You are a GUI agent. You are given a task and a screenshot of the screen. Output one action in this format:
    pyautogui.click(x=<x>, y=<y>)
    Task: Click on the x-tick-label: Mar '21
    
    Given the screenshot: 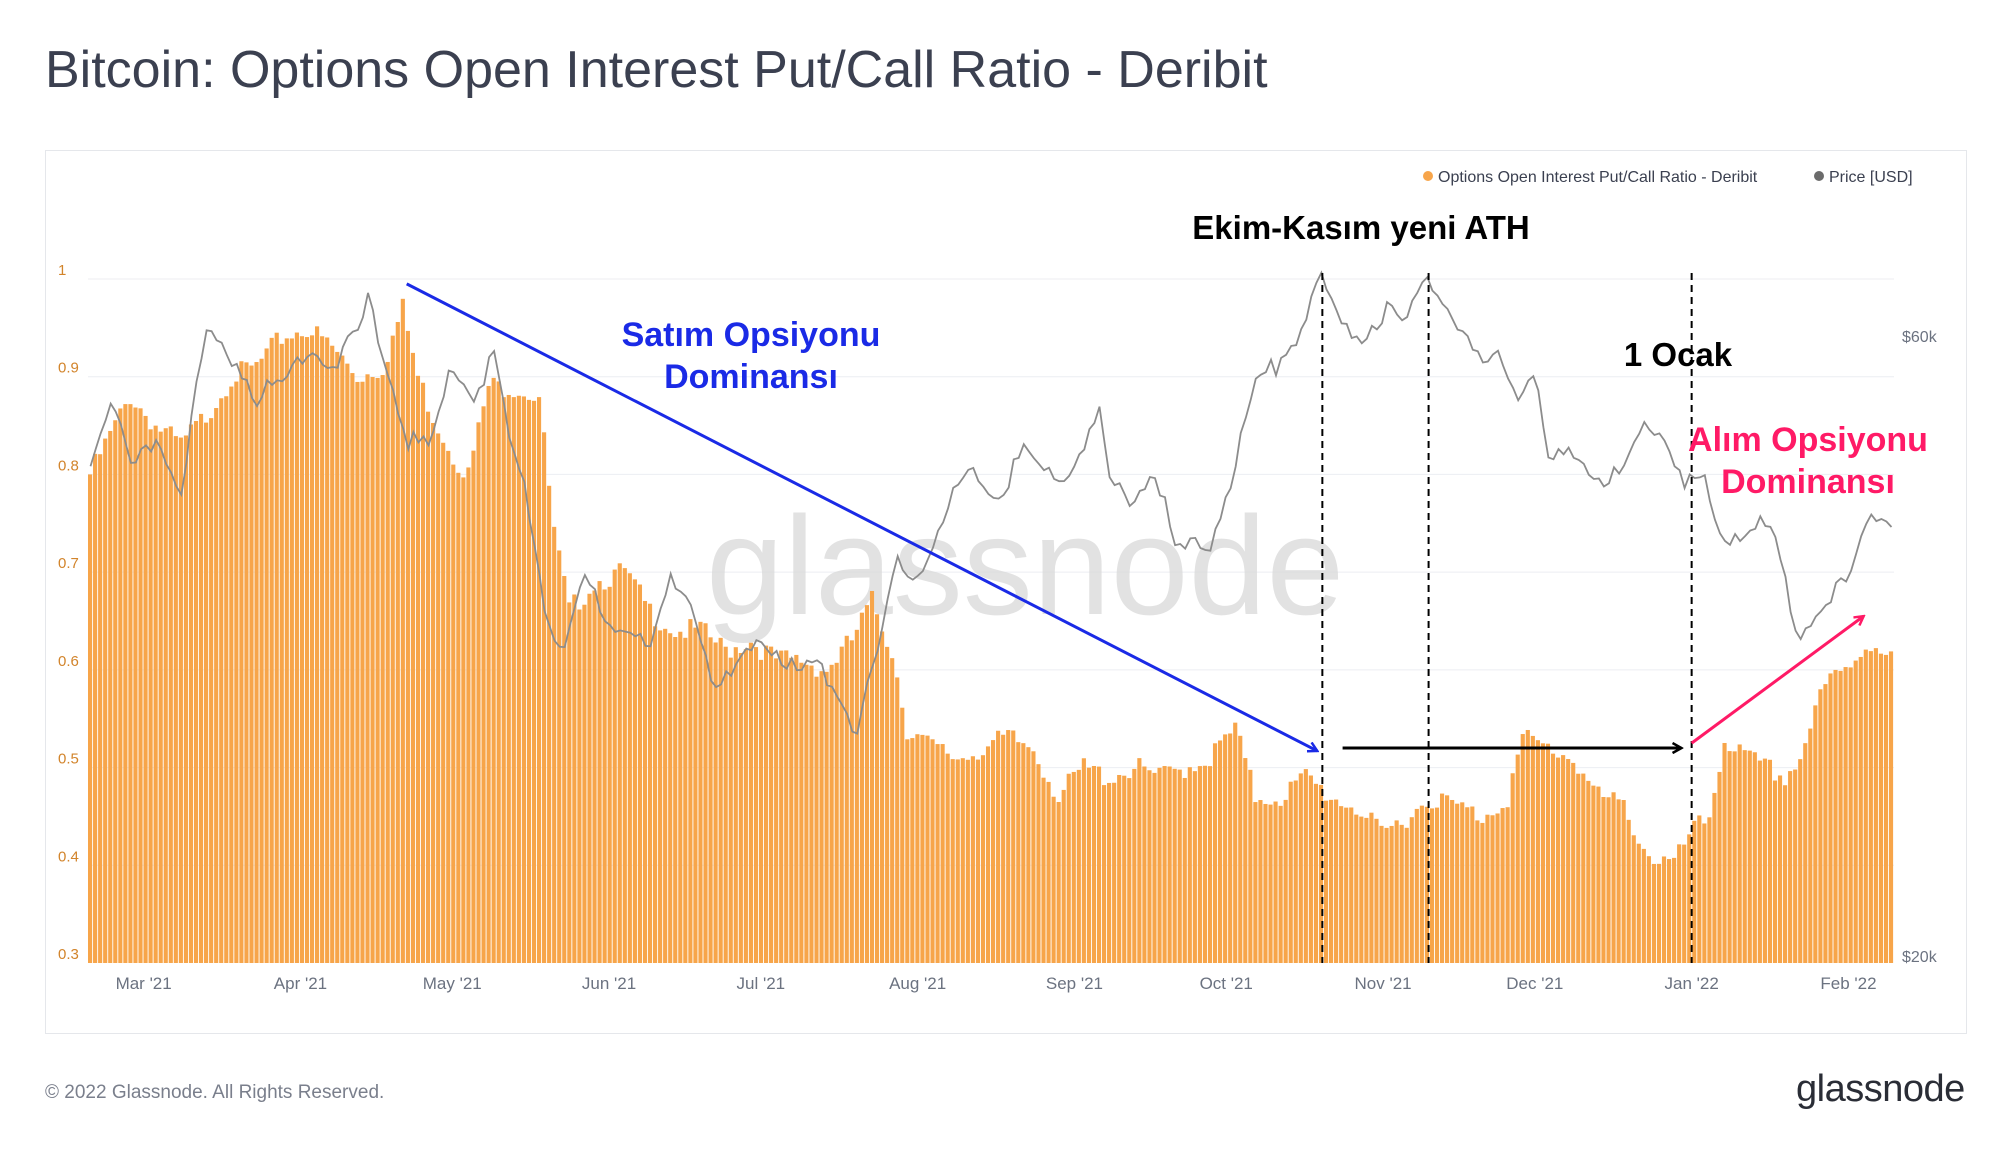 What is the action you would take?
    pyautogui.click(x=144, y=983)
    